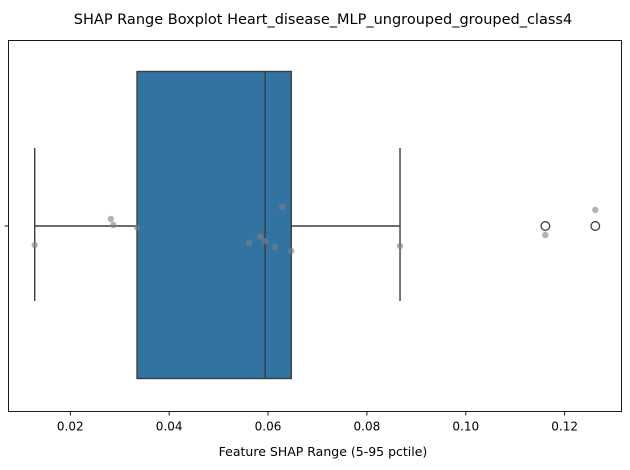 This screenshot has height=470, width=630. I want to click on x-tick-label: 0.04, so click(169, 427).